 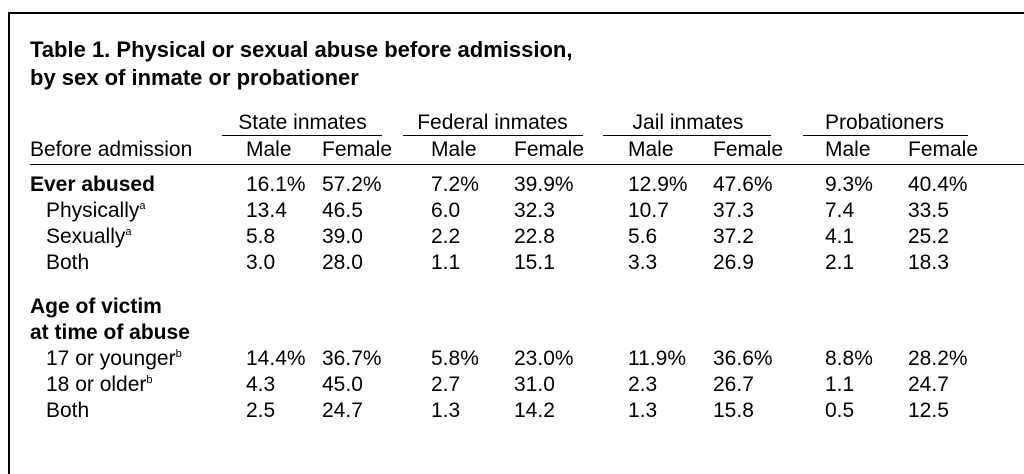 What do you see at coordinates (261, 384) in the screenshot?
I see `table-cell: 4.3` at bounding box center [261, 384].